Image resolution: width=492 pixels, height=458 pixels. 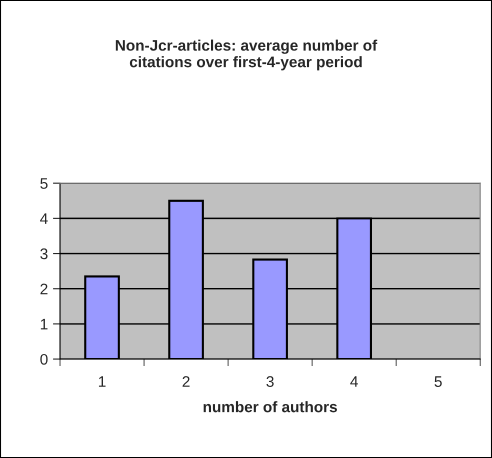 What do you see at coordinates (438, 381) in the screenshot?
I see `x-tick-label: 5` at bounding box center [438, 381].